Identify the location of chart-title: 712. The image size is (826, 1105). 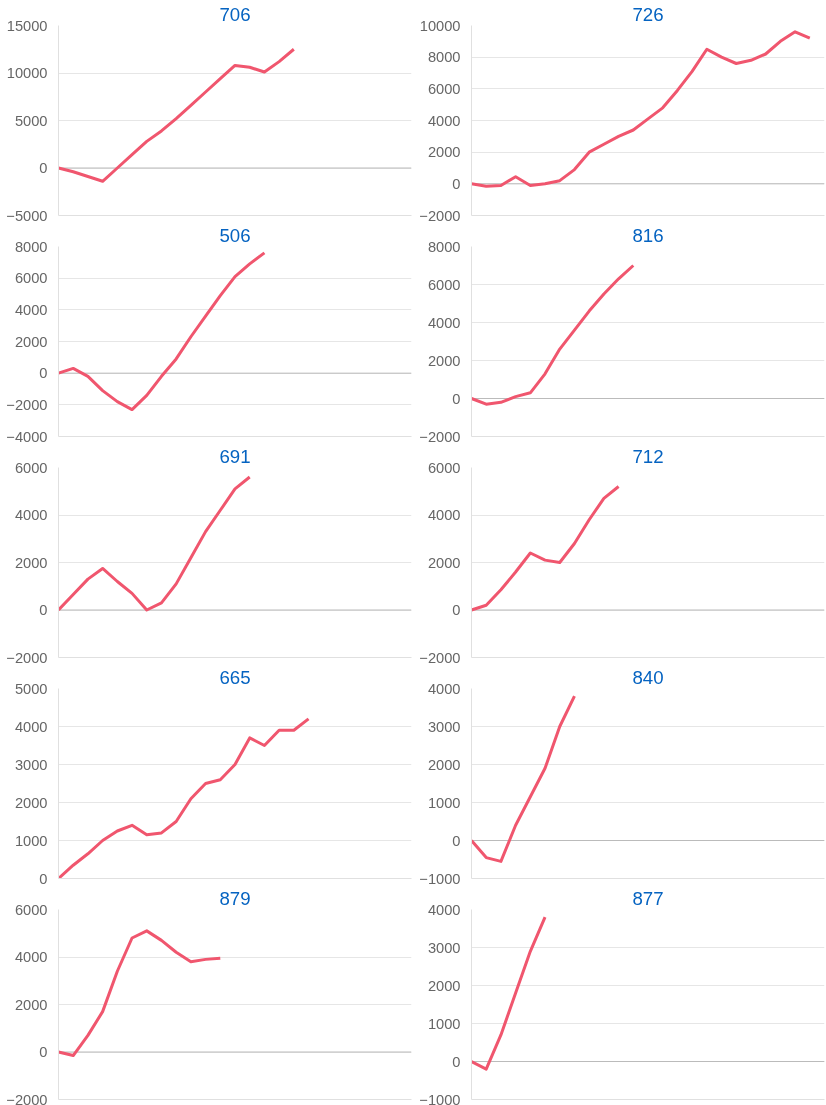
(648, 456).